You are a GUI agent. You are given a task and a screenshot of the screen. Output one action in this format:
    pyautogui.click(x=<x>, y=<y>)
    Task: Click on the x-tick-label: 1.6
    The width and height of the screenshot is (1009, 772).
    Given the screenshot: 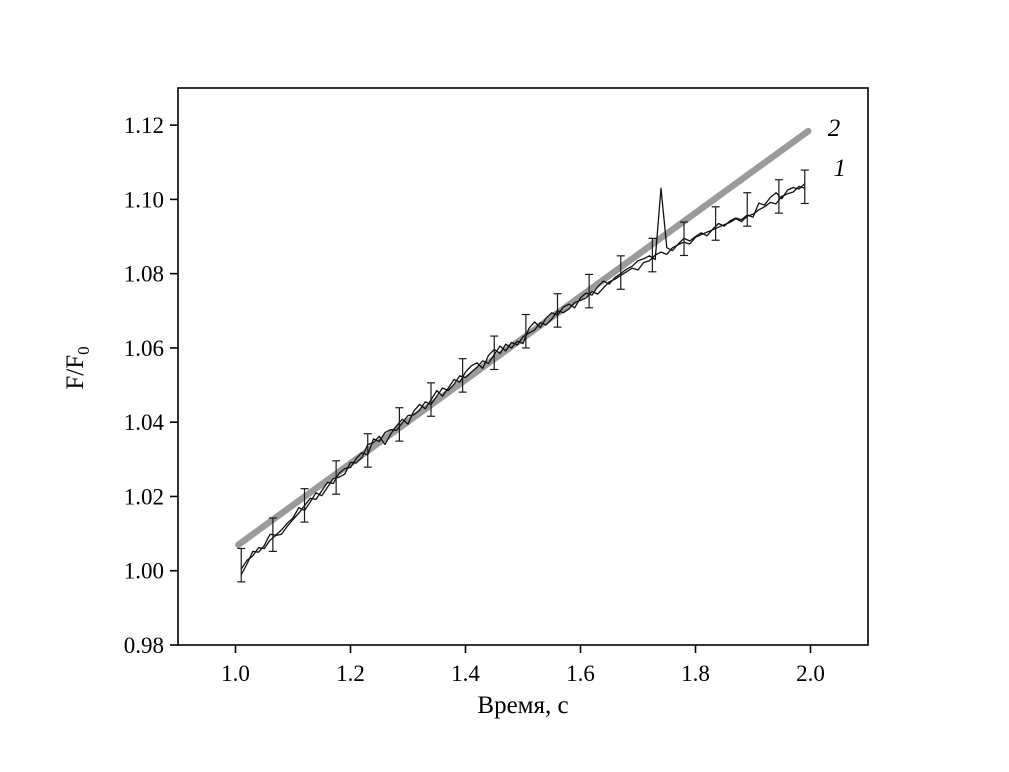 What is the action you would take?
    pyautogui.click(x=580, y=673)
    